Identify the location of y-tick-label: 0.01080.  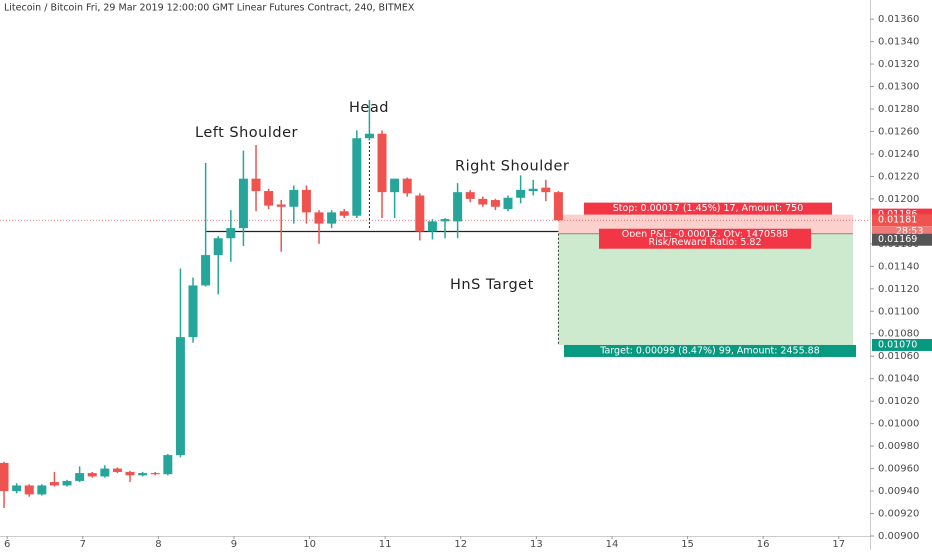
(898, 334).